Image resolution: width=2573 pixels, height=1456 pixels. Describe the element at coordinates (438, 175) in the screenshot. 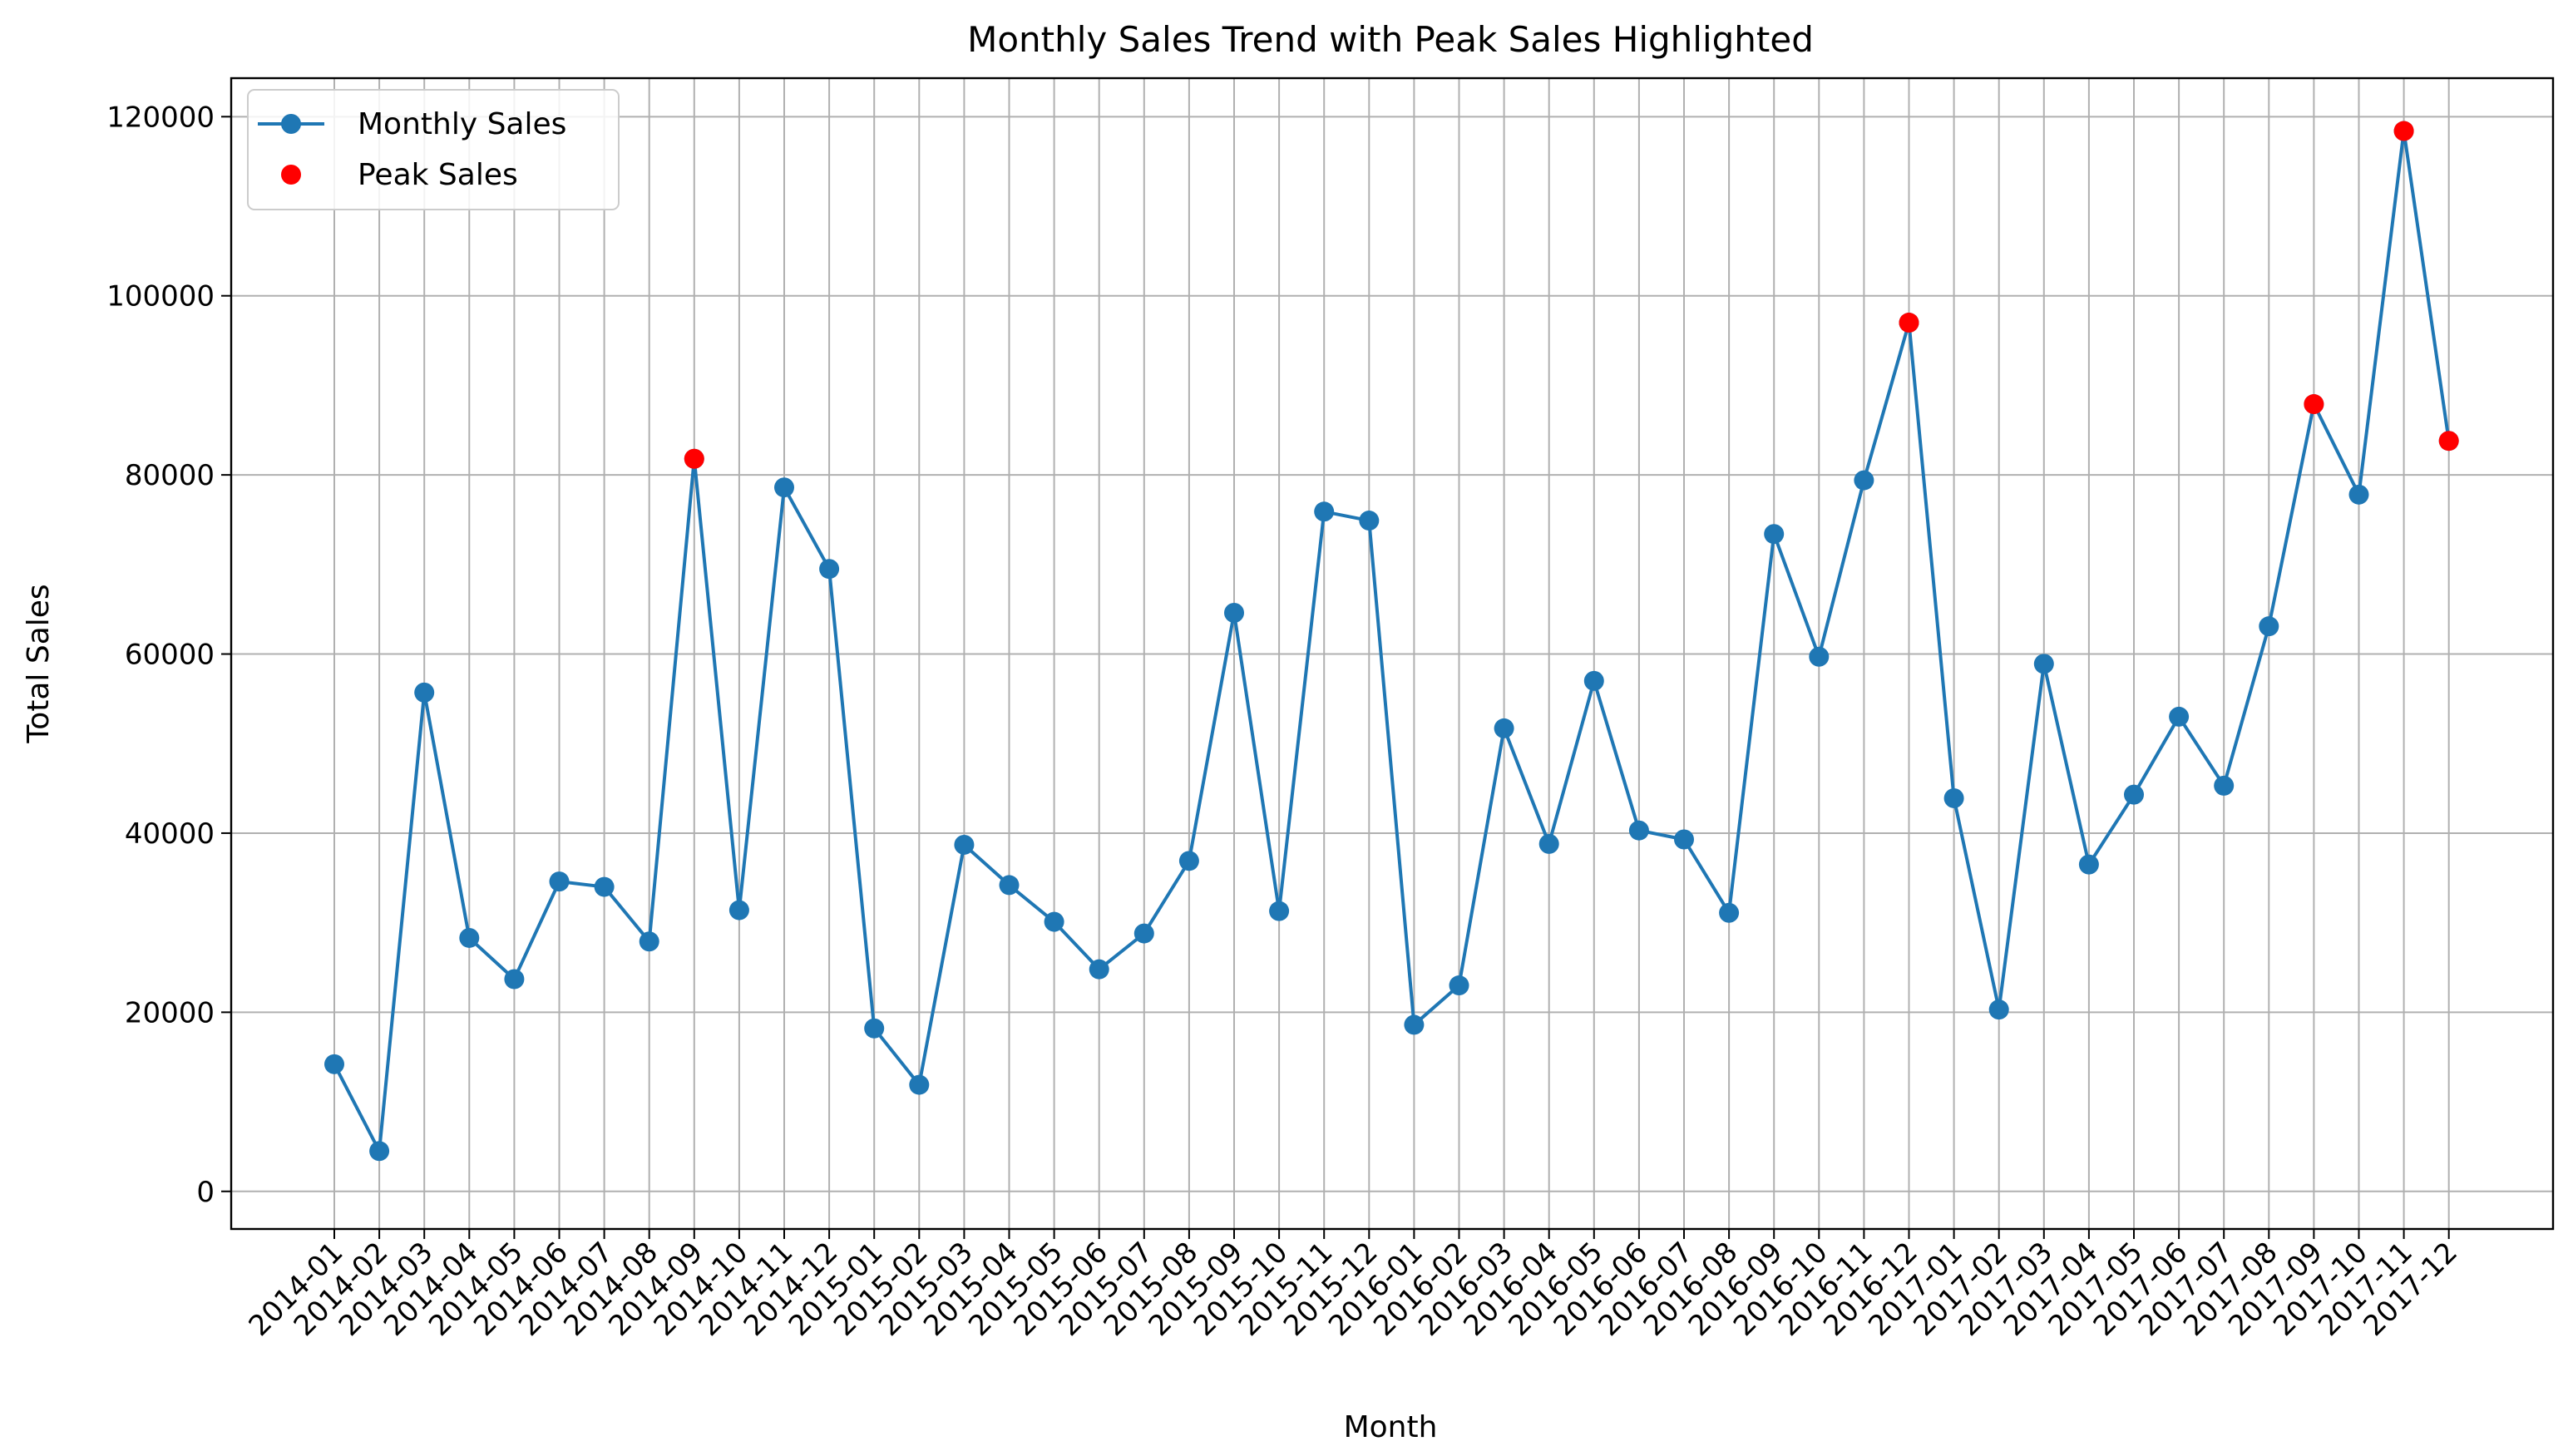

I see `legend-peak-sales-label: Peak Sales` at that location.